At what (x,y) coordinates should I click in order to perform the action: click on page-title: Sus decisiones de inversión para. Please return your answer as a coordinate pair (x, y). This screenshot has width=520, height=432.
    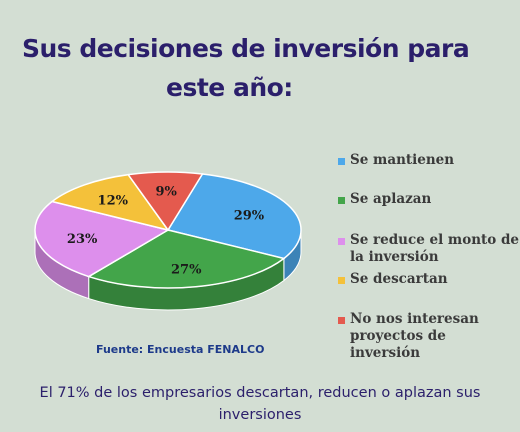
    Looking at the image, I should click on (246, 48).